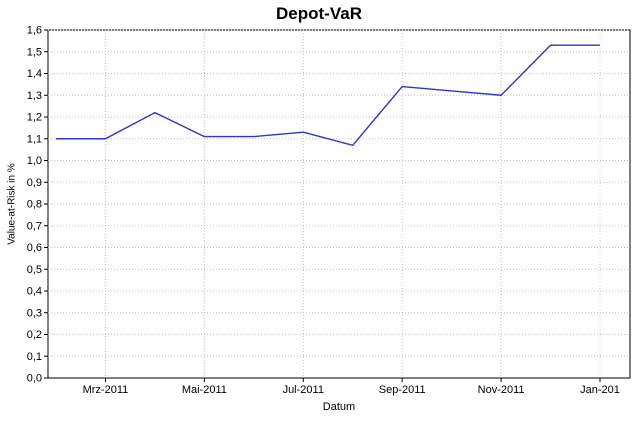 This screenshot has width=638, height=435. I want to click on y-tick-label: 0,0, so click(34, 379).